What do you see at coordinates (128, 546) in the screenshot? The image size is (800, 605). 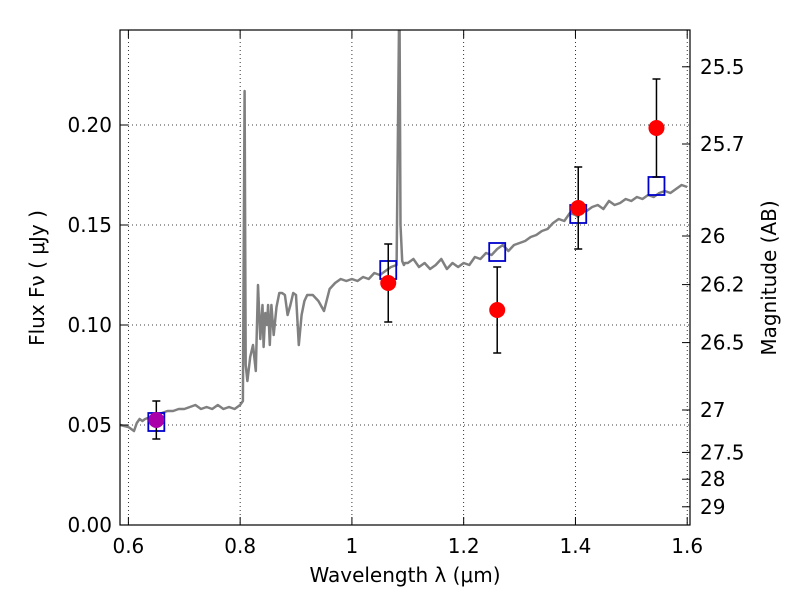 I see `x-tick-label: 0.6` at bounding box center [128, 546].